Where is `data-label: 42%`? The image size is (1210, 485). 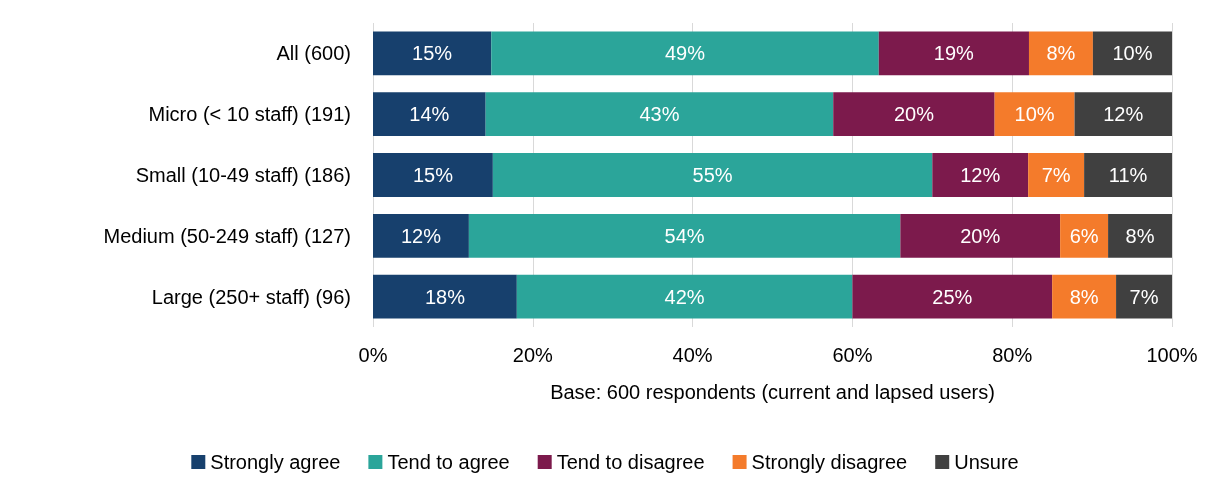 data-label: 42% is located at coordinates (684, 296).